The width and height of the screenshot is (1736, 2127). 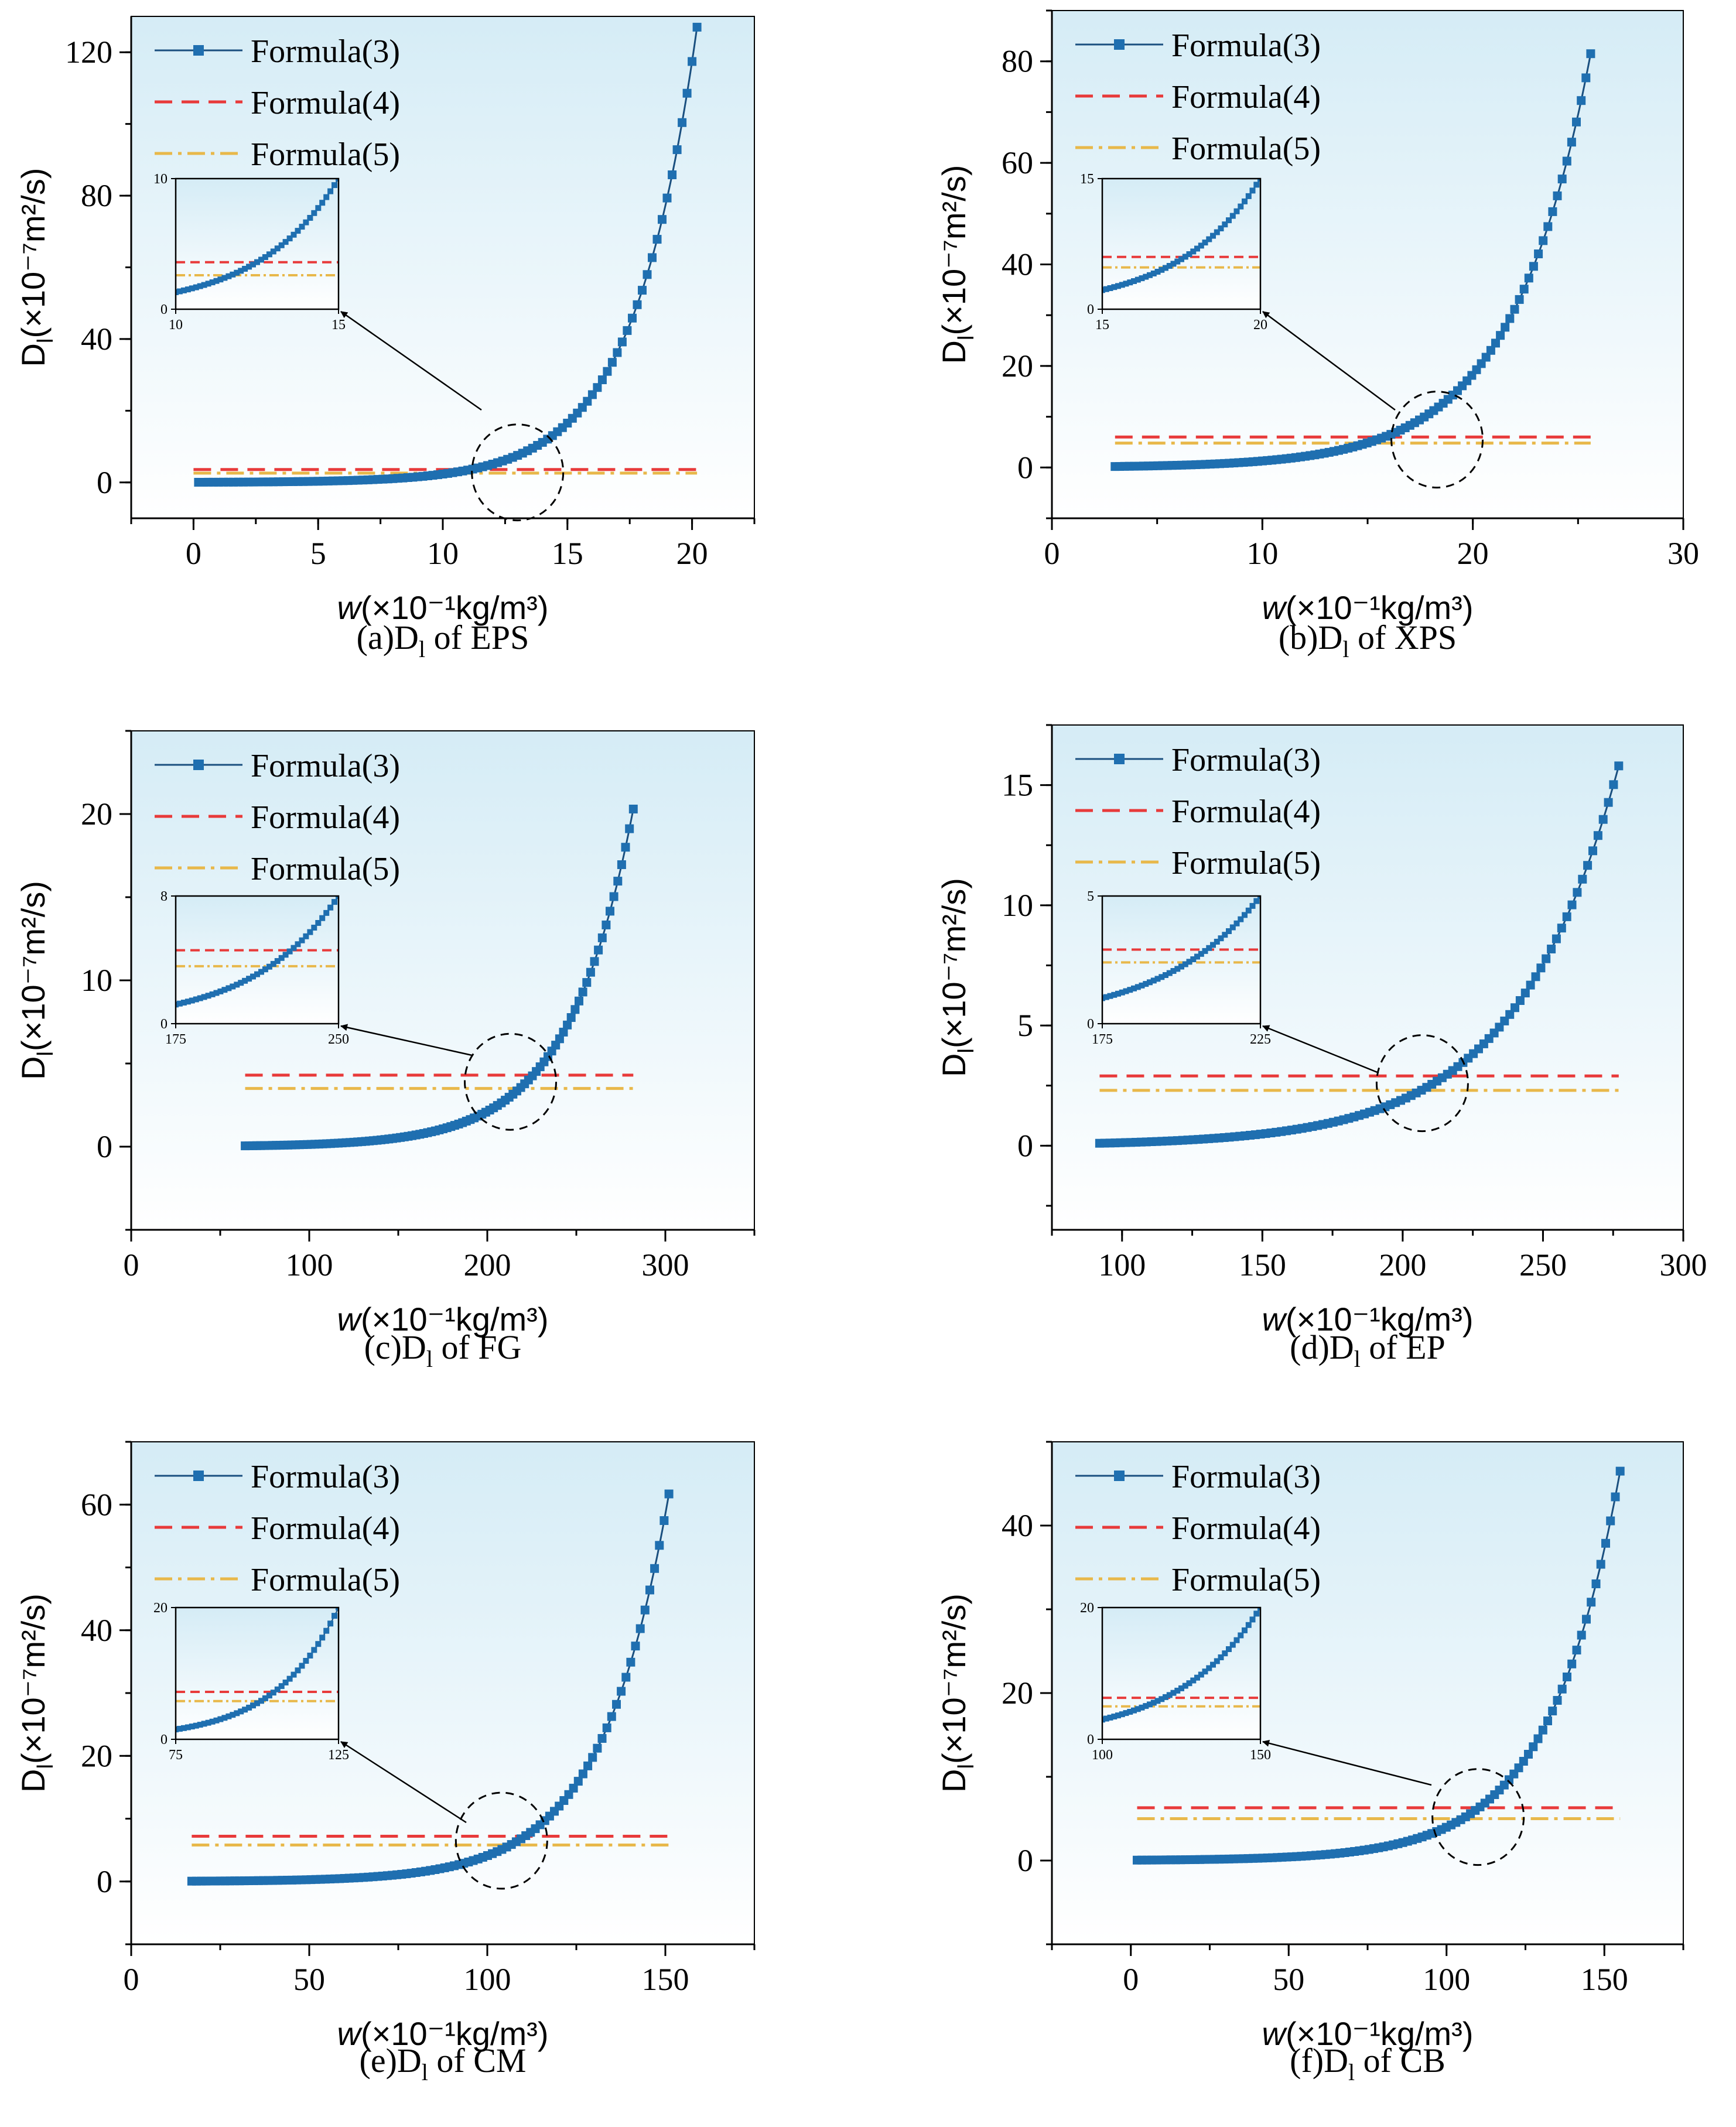 What do you see at coordinates (325, 1580) in the screenshot?
I see `legend-label-5: Formula(5)` at bounding box center [325, 1580].